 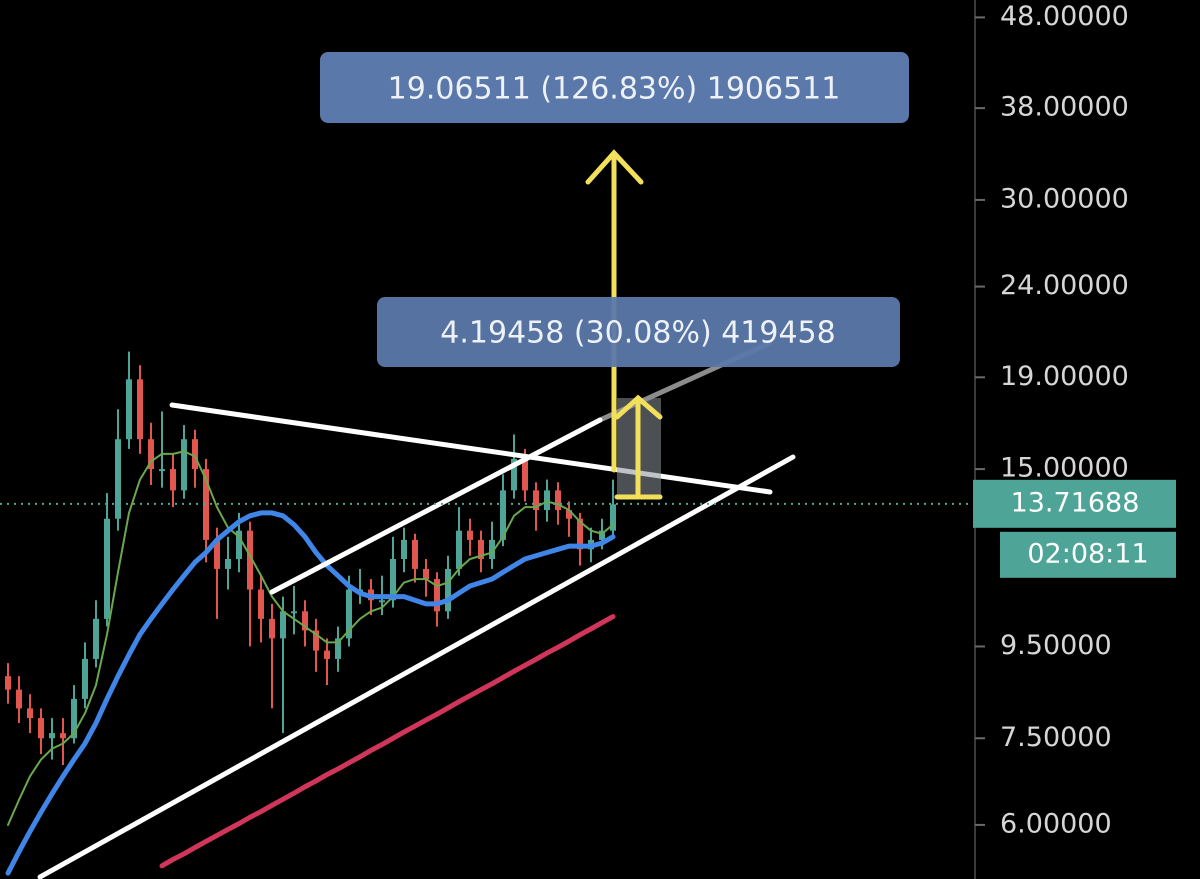 I want to click on y-tick-label: 48.00000, so click(x=1064, y=16).